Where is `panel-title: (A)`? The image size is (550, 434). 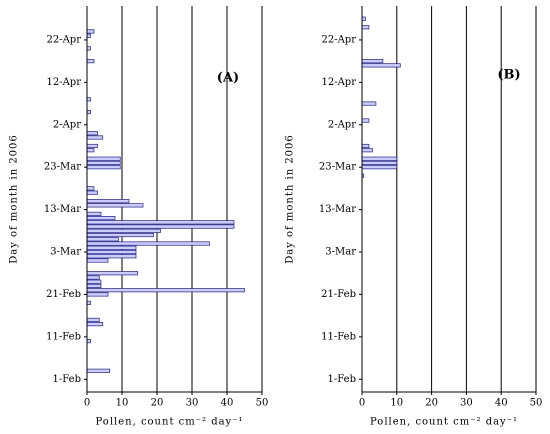
panel-title: (A) is located at coordinates (228, 78).